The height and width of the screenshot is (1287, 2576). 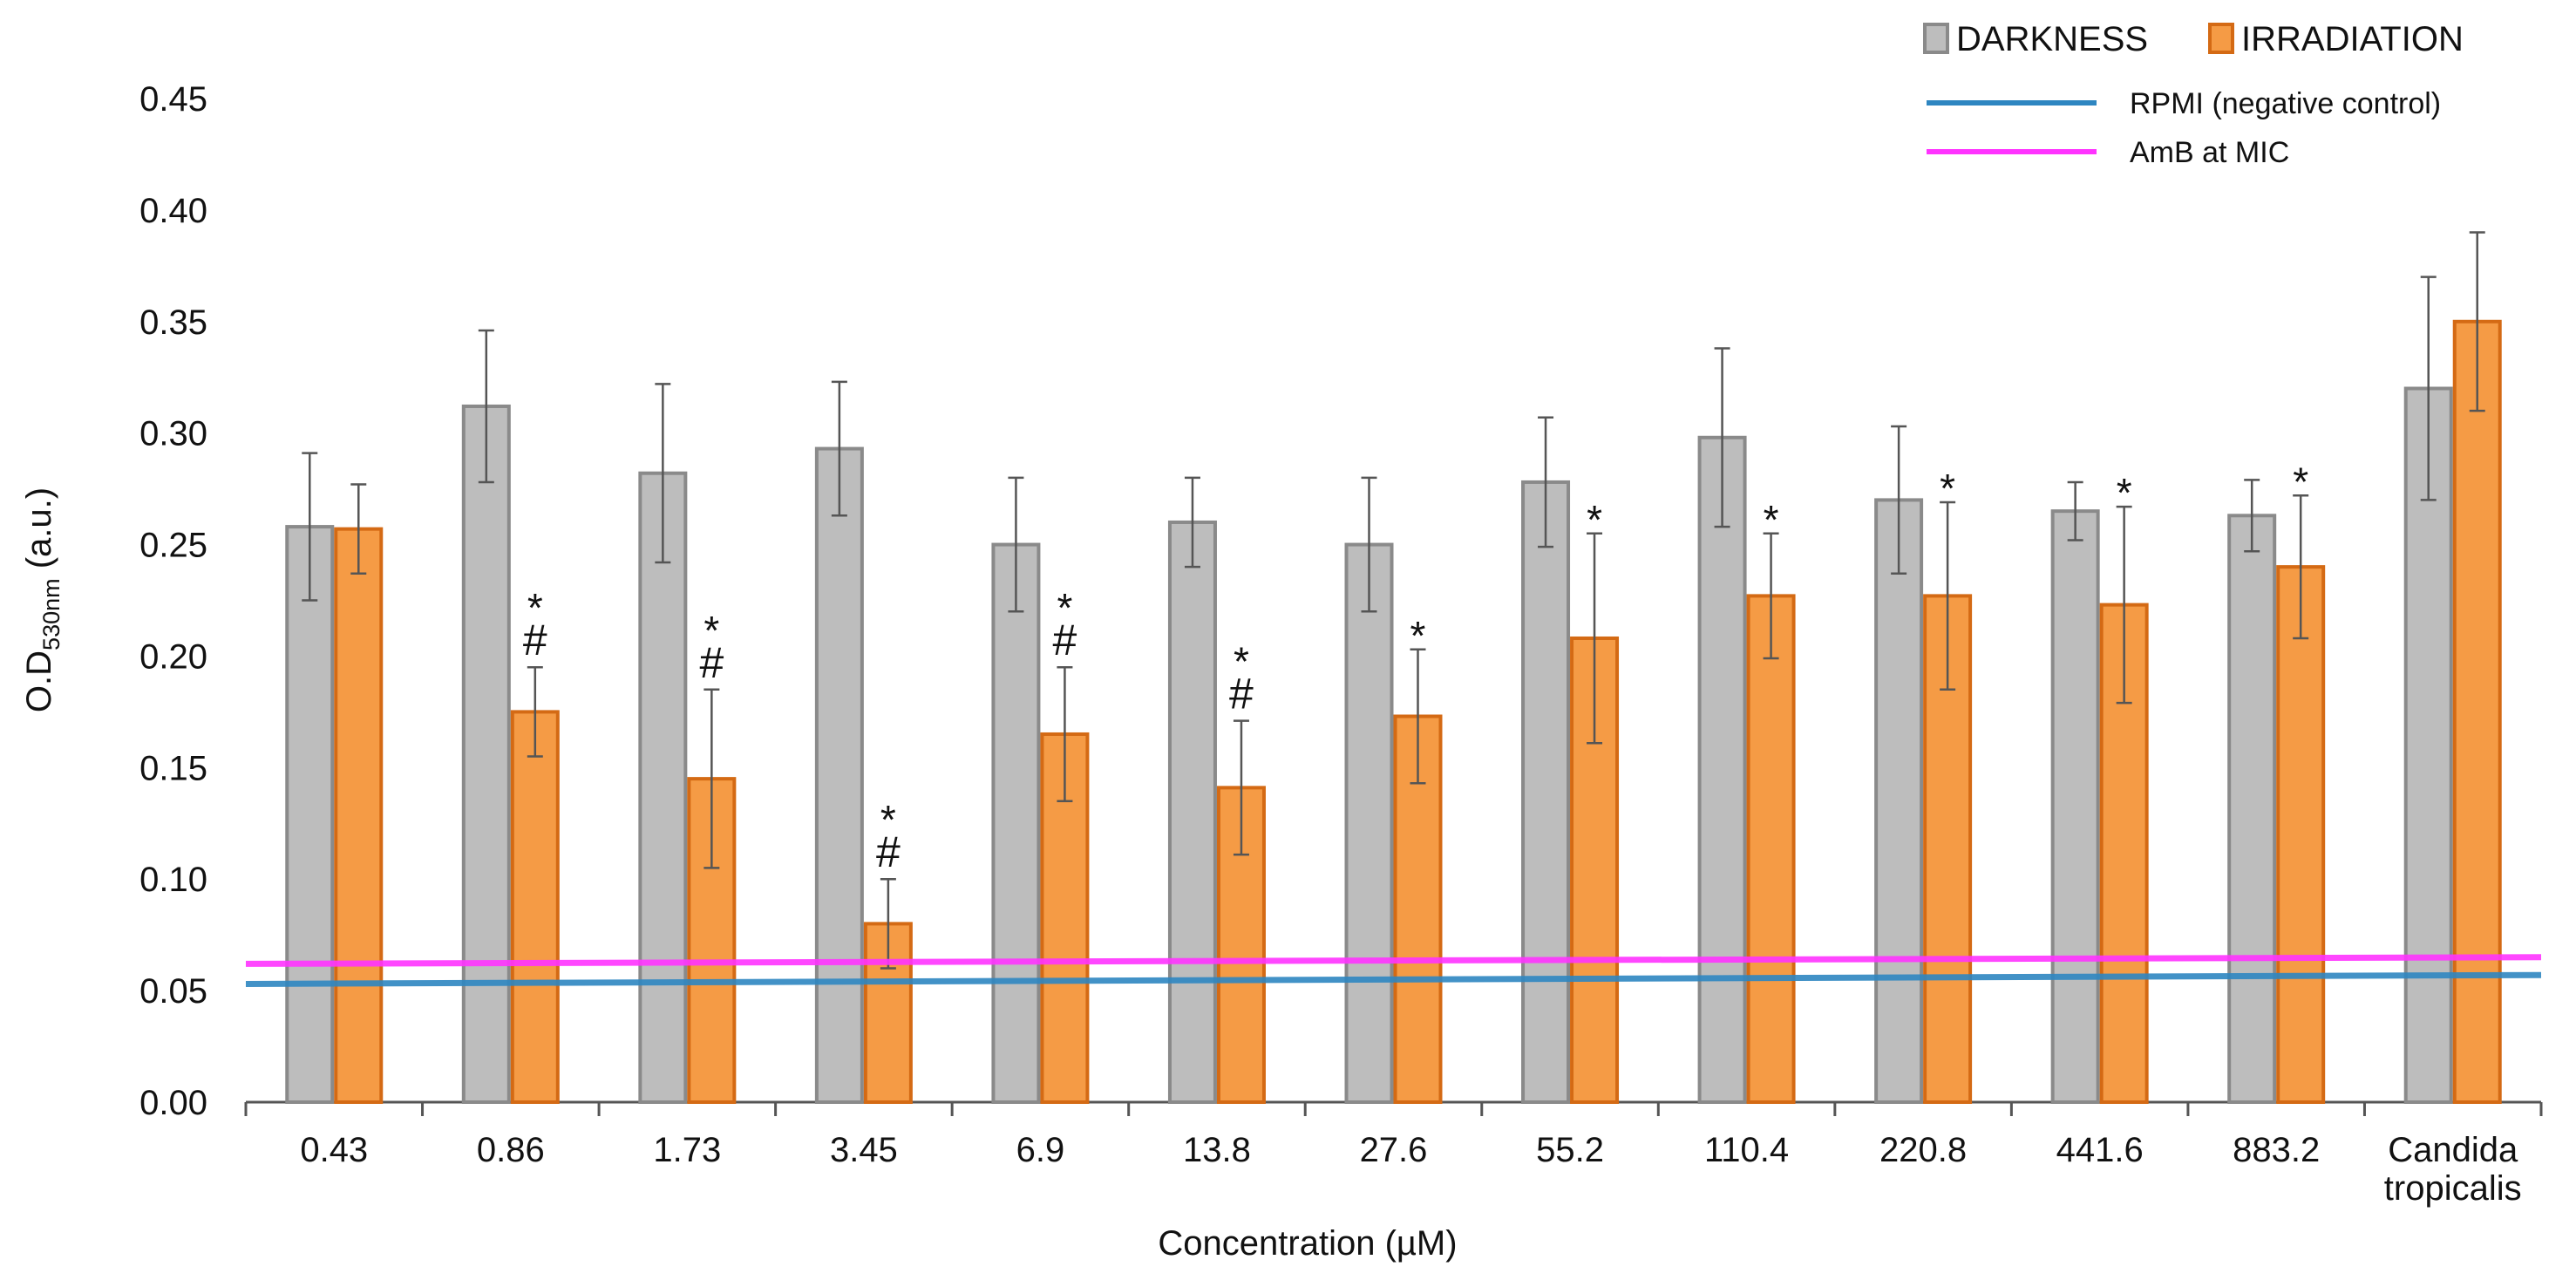 What do you see at coordinates (2209, 152) in the screenshot?
I see `legend-line-label-1: AmB at MIC` at bounding box center [2209, 152].